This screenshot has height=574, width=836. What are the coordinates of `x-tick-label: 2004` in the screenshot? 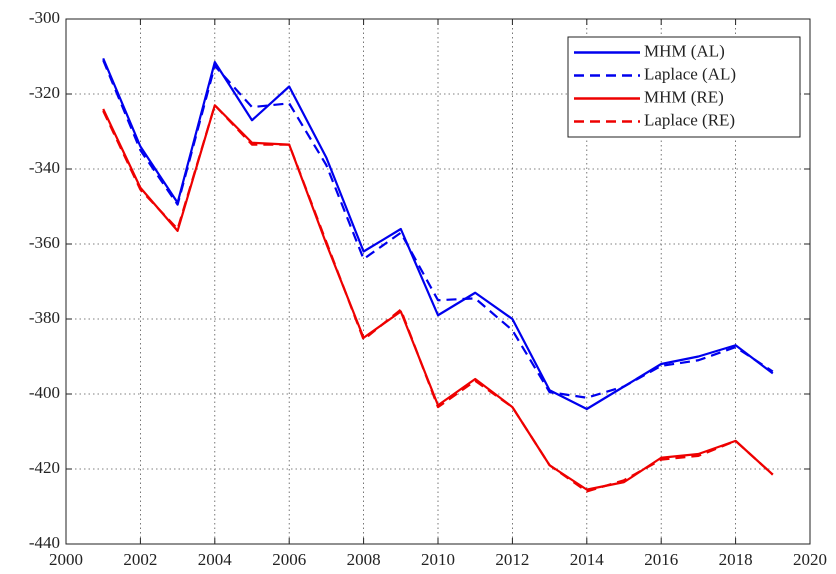 It's located at (215, 559).